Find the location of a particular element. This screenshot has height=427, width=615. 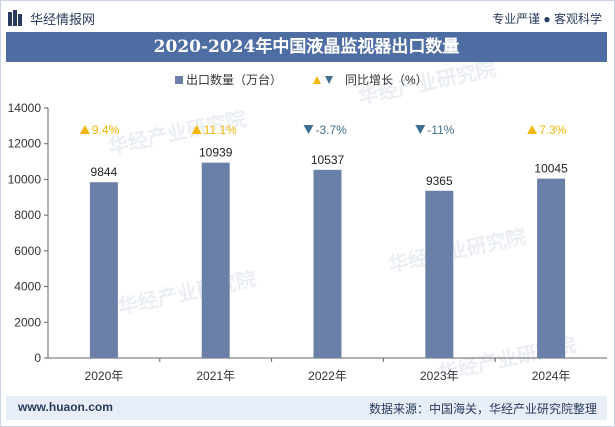

top-bar: 华经情报网 专业严谨 ● 客观科学 is located at coordinates (307, 19).